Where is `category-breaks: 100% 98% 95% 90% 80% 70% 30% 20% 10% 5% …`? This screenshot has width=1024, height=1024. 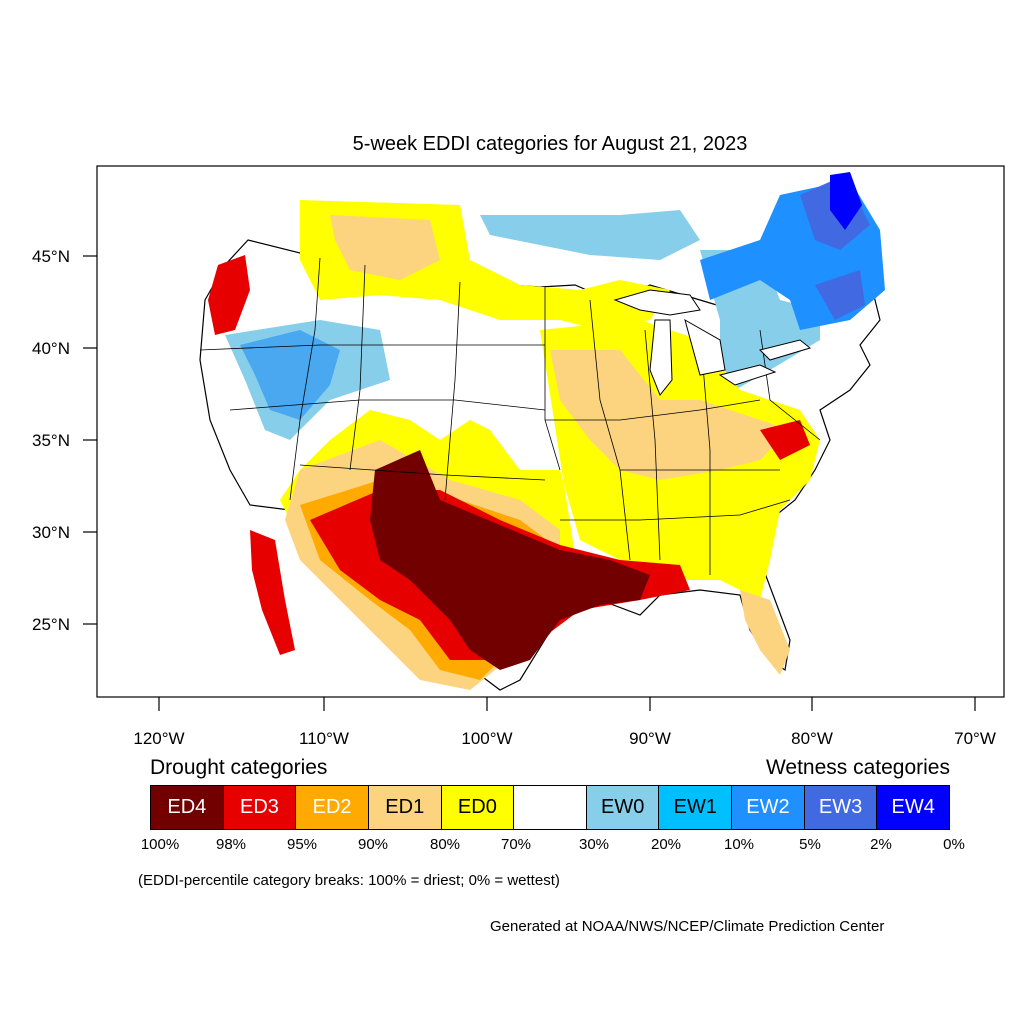
category-breaks: 100% 98% 95% 90% 80% 70% 30% 20% 10% 5% … is located at coordinates (512, 846).